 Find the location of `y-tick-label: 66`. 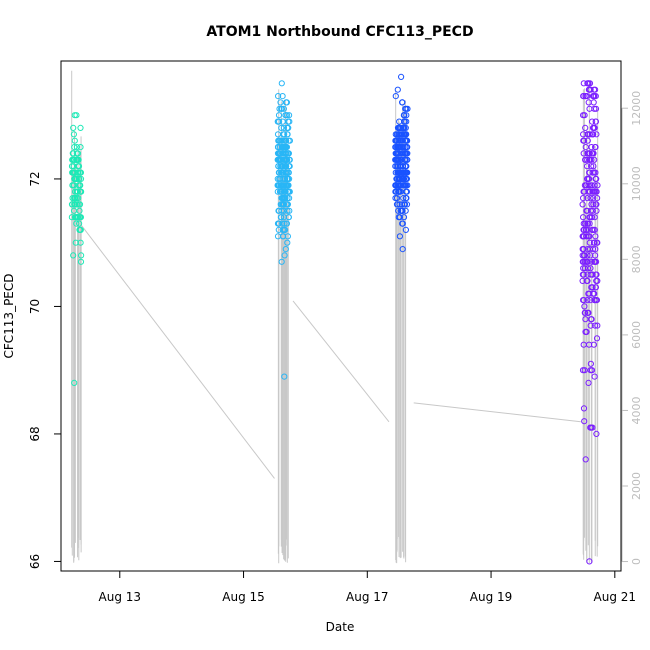

y-tick-label: 66 is located at coordinates (35, 561).